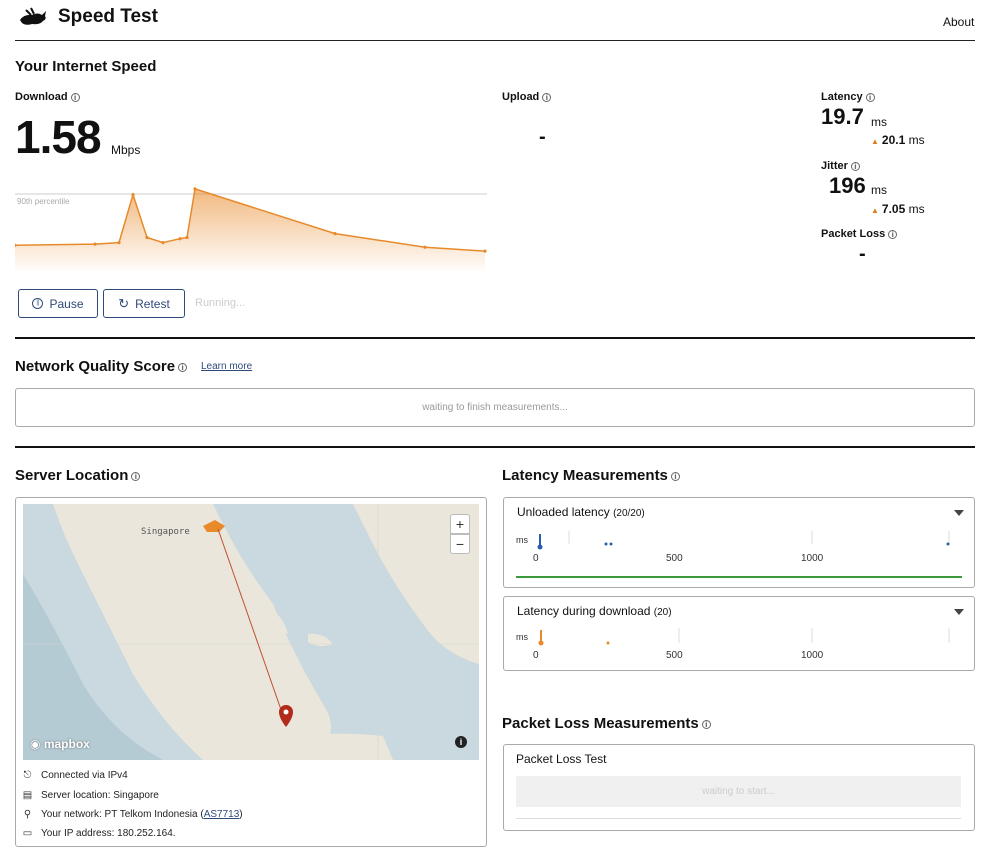 This screenshot has height=852, width=997. I want to click on download-area, so click(250, 229).